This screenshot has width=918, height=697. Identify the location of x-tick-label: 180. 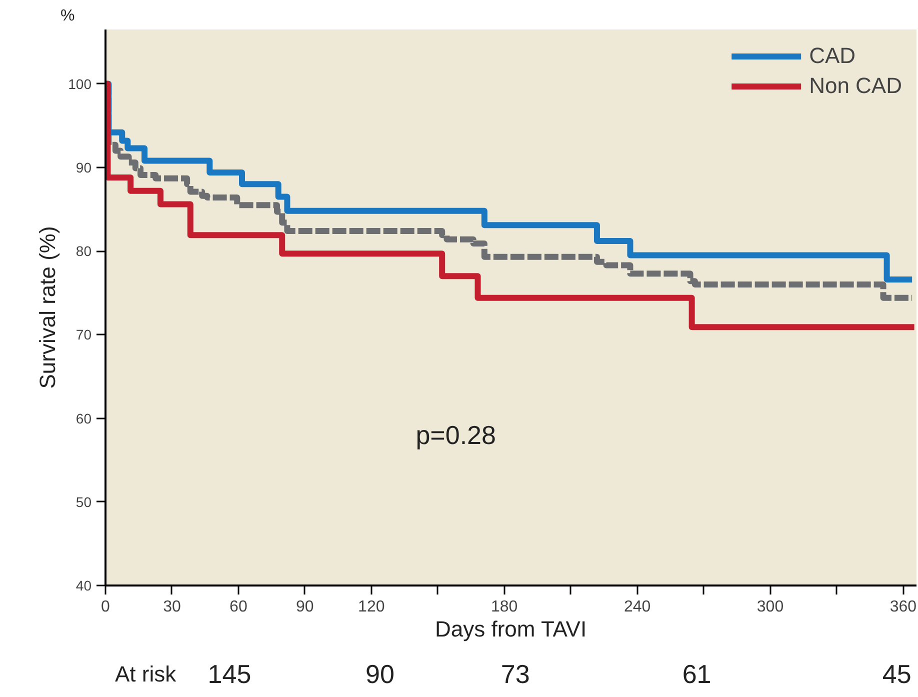
(504, 607).